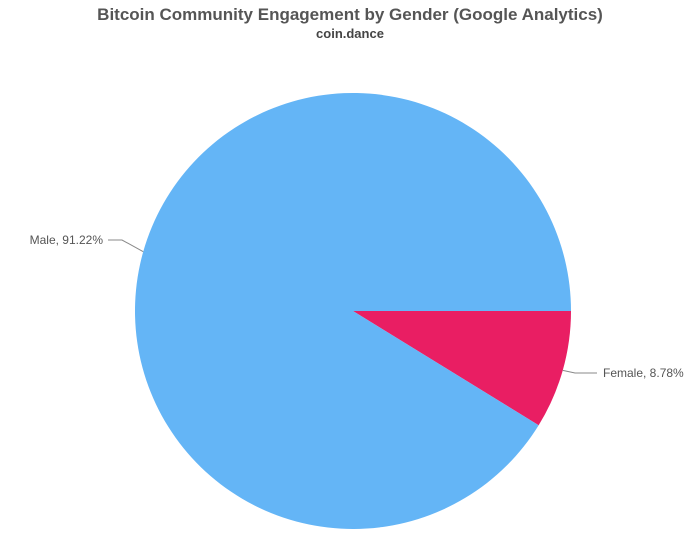 This screenshot has height=538, width=700. Describe the element at coordinates (462, 368) in the screenshot. I see `pie-slice-female` at that location.